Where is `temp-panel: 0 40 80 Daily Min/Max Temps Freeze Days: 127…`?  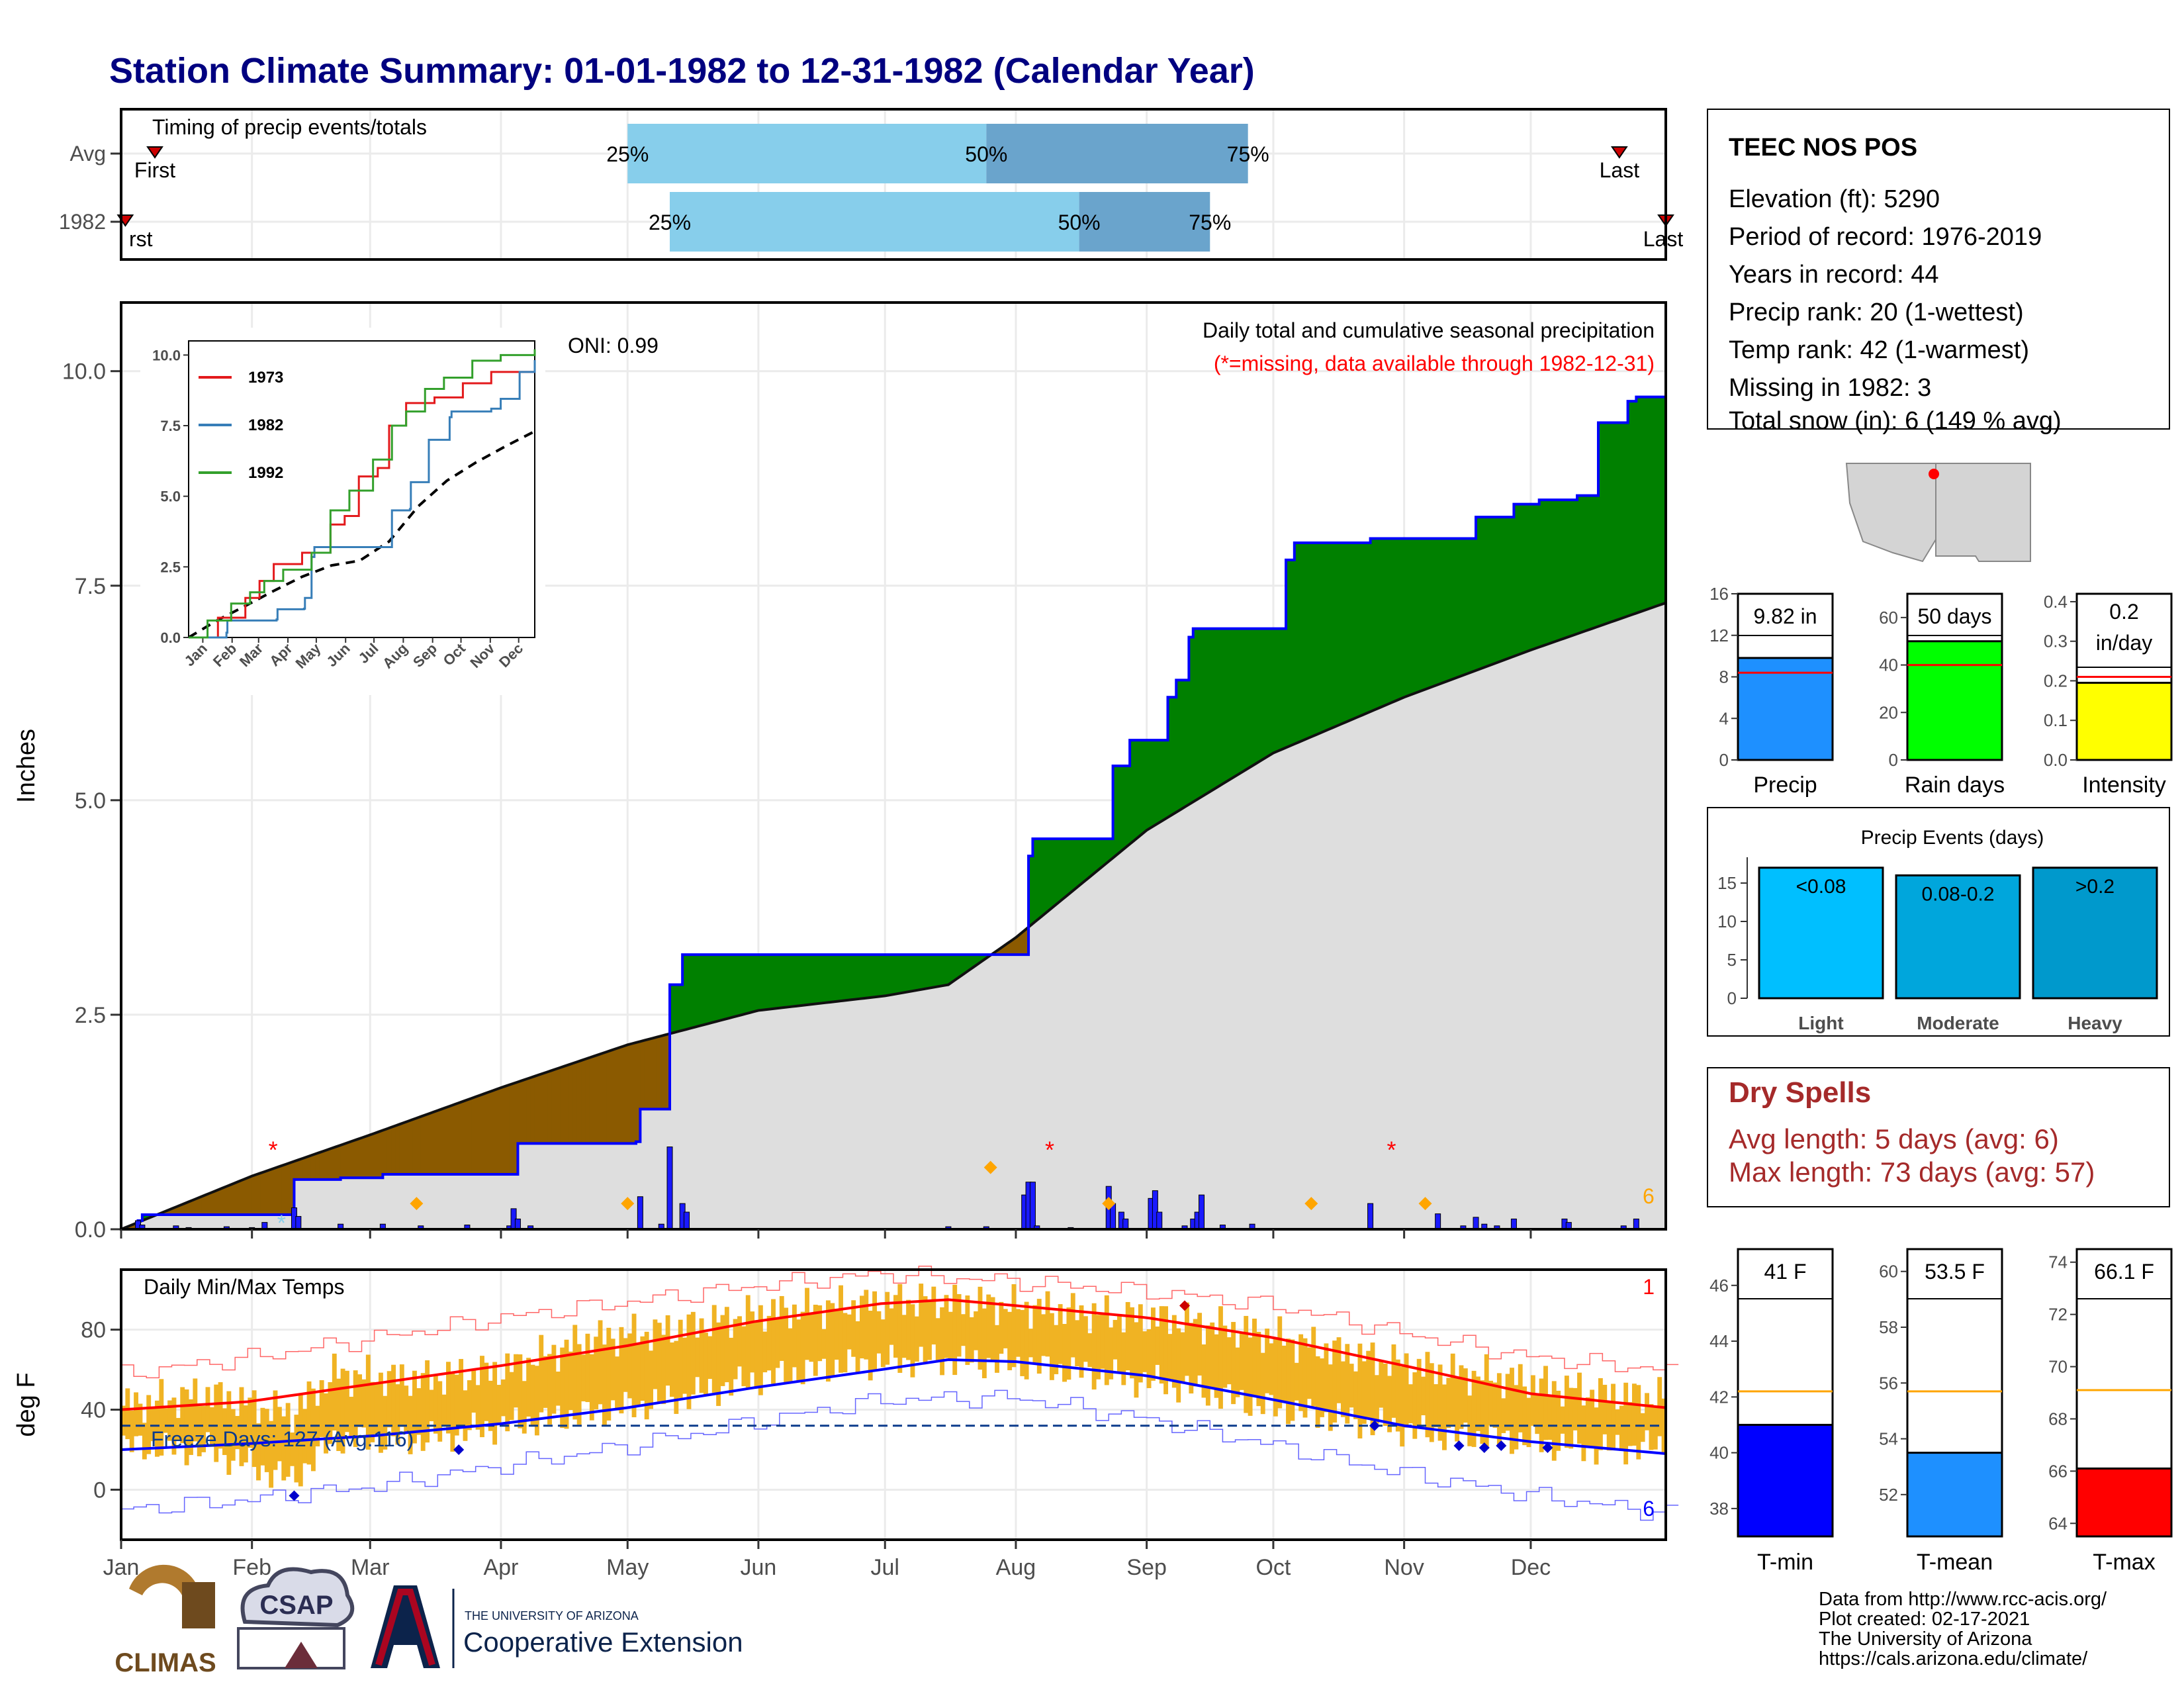 temp-panel: 0 40 80 Daily Min/Max Temps Freeze Days: 127… is located at coordinates (846, 1422).